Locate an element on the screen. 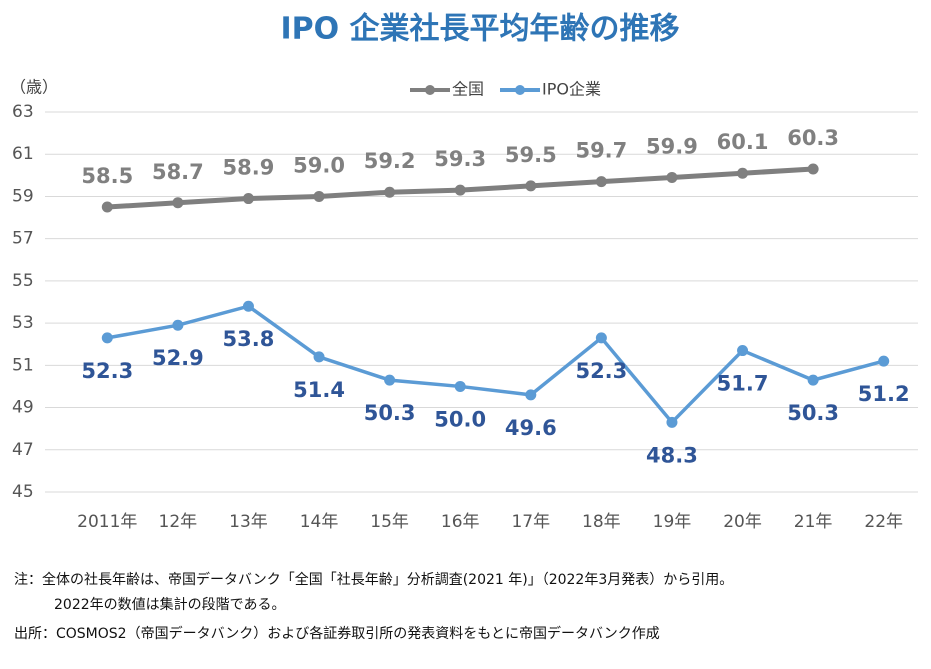 The height and width of the screenshot is (669, 931). value-label: 51.7 is located at coordinates (743, 384).